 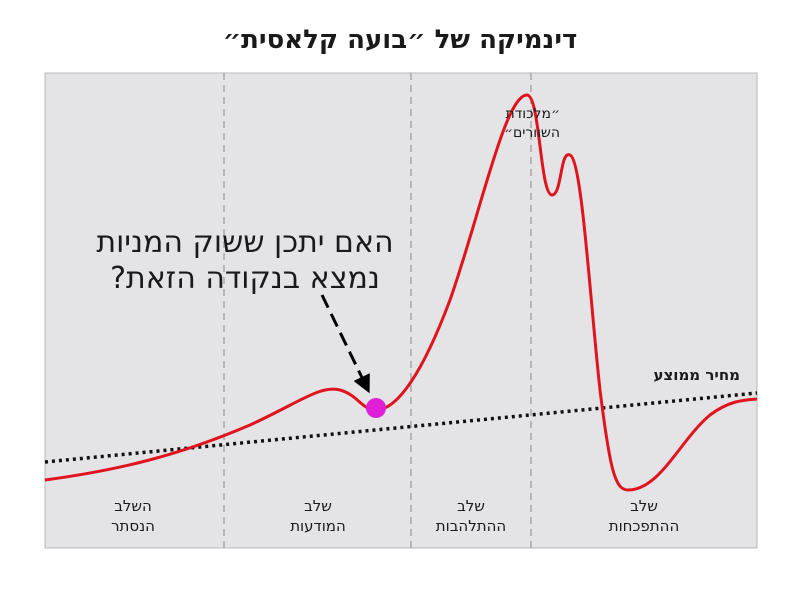 What do you see at coordinates (318, 526) in the screenshot?
I see `phase-label: המודעות` at bounding box center [318, 526].